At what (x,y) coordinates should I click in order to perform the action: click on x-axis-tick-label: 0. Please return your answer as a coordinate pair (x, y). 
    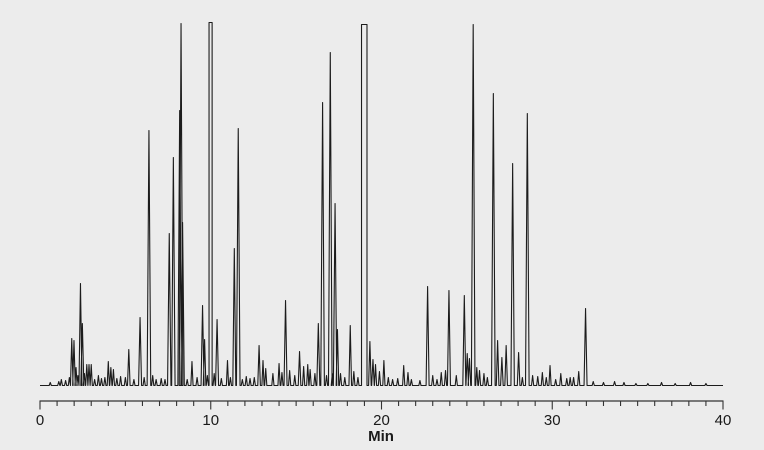
    Looking at the image, I should click on (40, 420).